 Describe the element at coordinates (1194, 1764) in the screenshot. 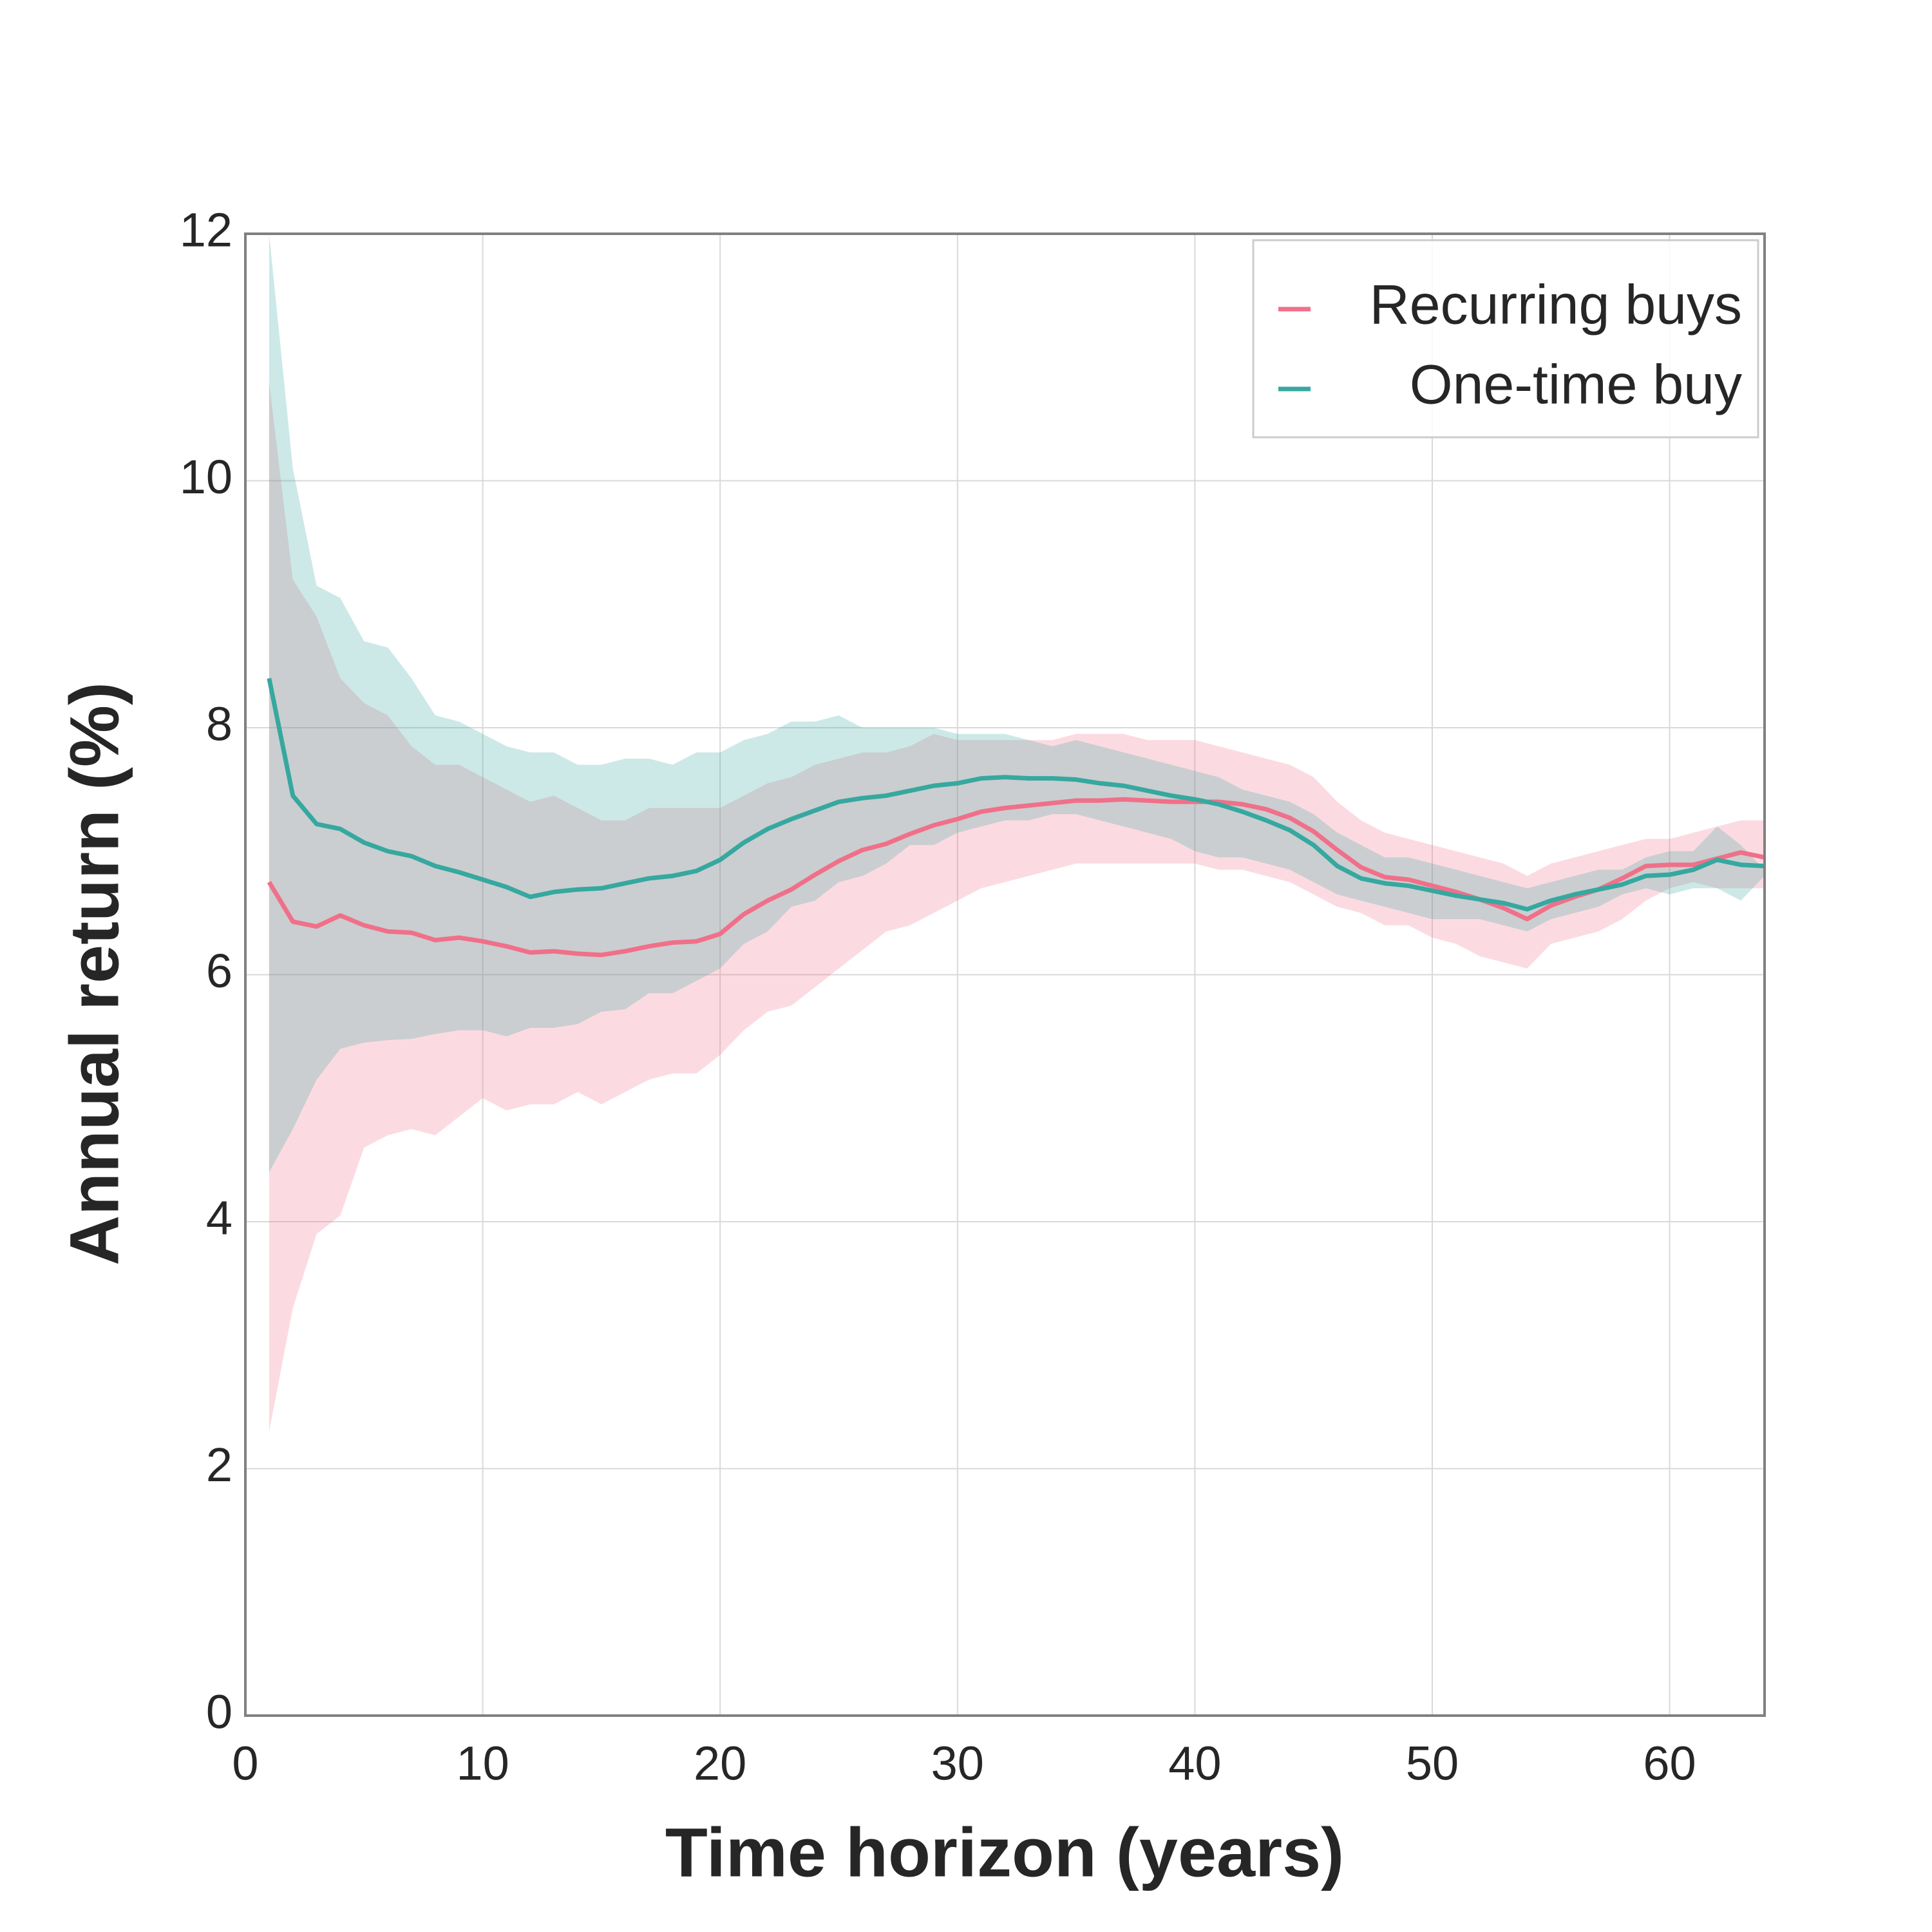

I see `x-tick-label: 40` at that location.